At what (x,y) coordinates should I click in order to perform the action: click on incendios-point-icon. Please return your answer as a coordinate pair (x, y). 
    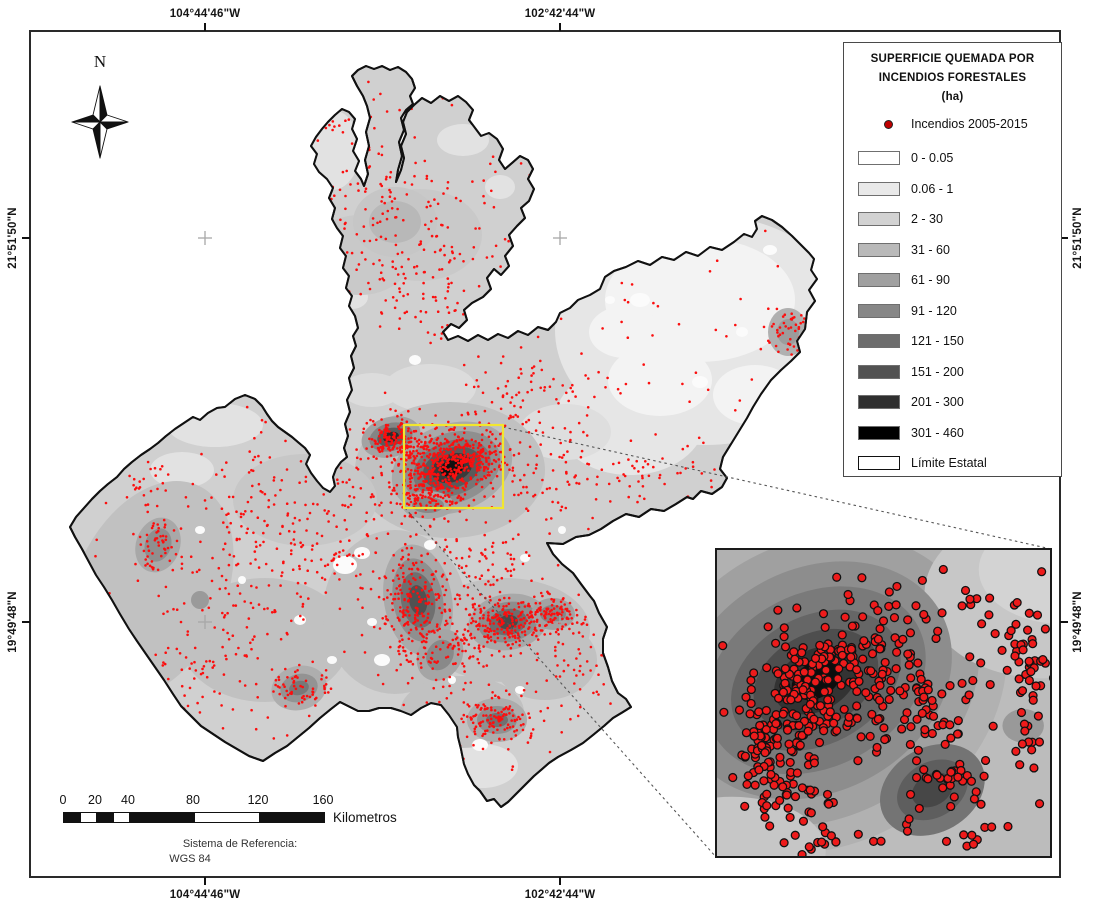
    Looking at the image, I should click on (888, 124).